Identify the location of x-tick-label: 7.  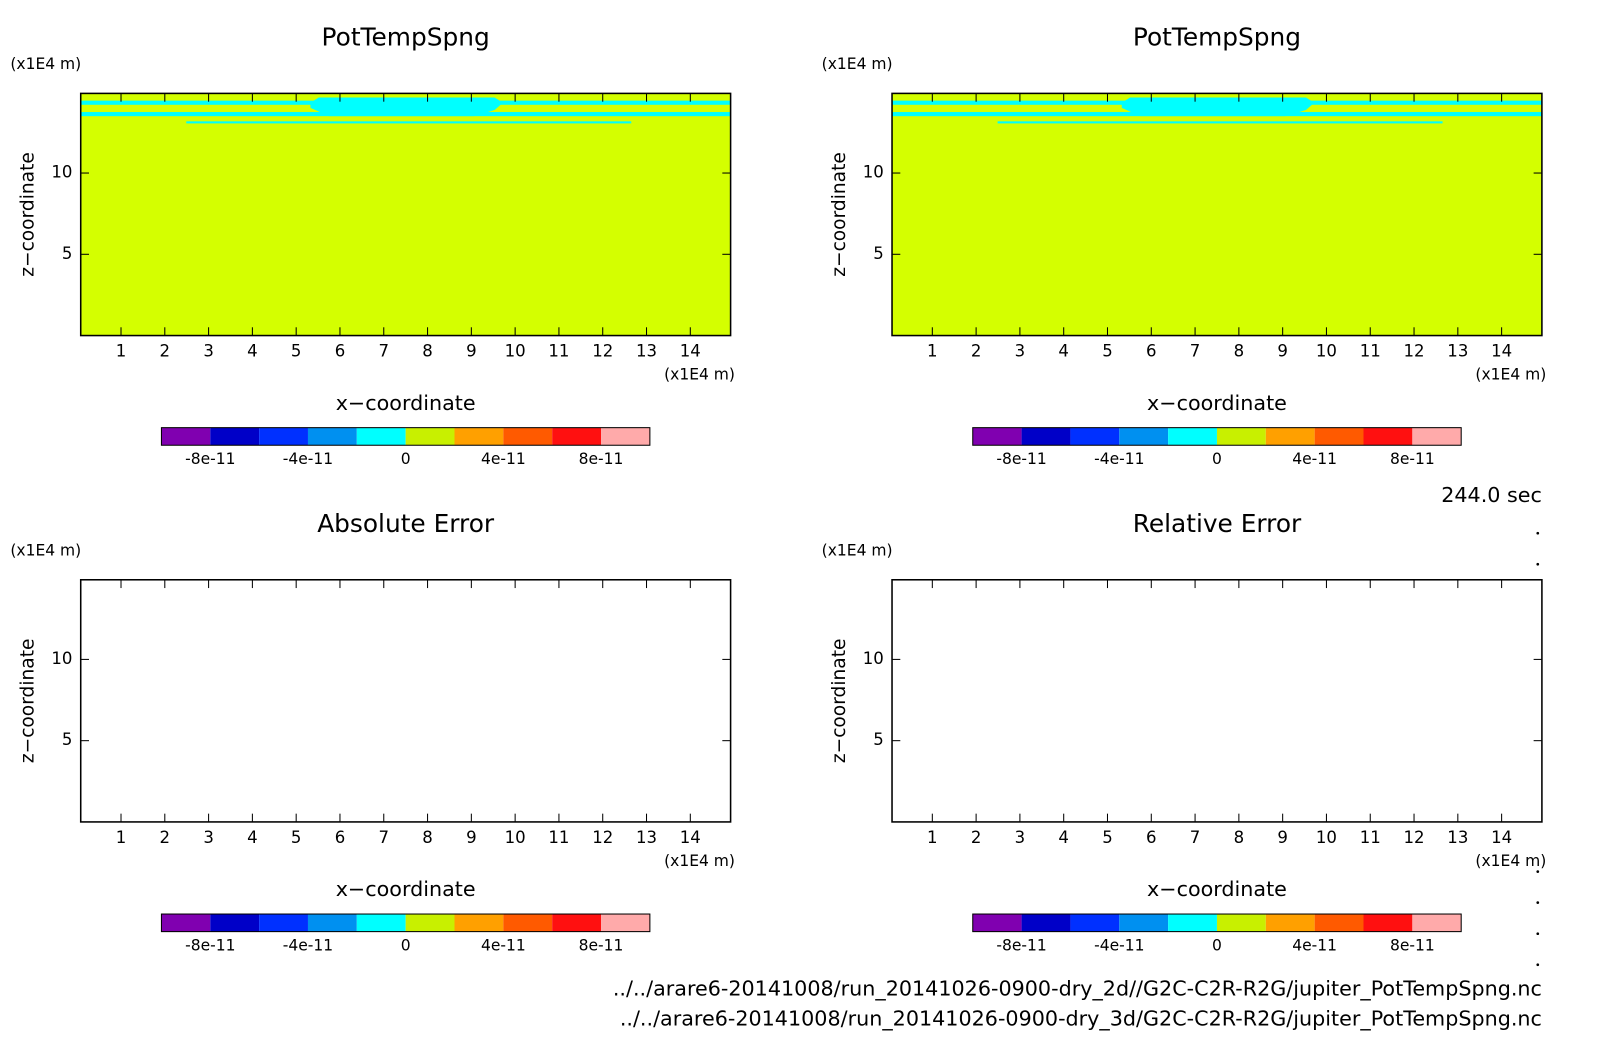
(383, 837).